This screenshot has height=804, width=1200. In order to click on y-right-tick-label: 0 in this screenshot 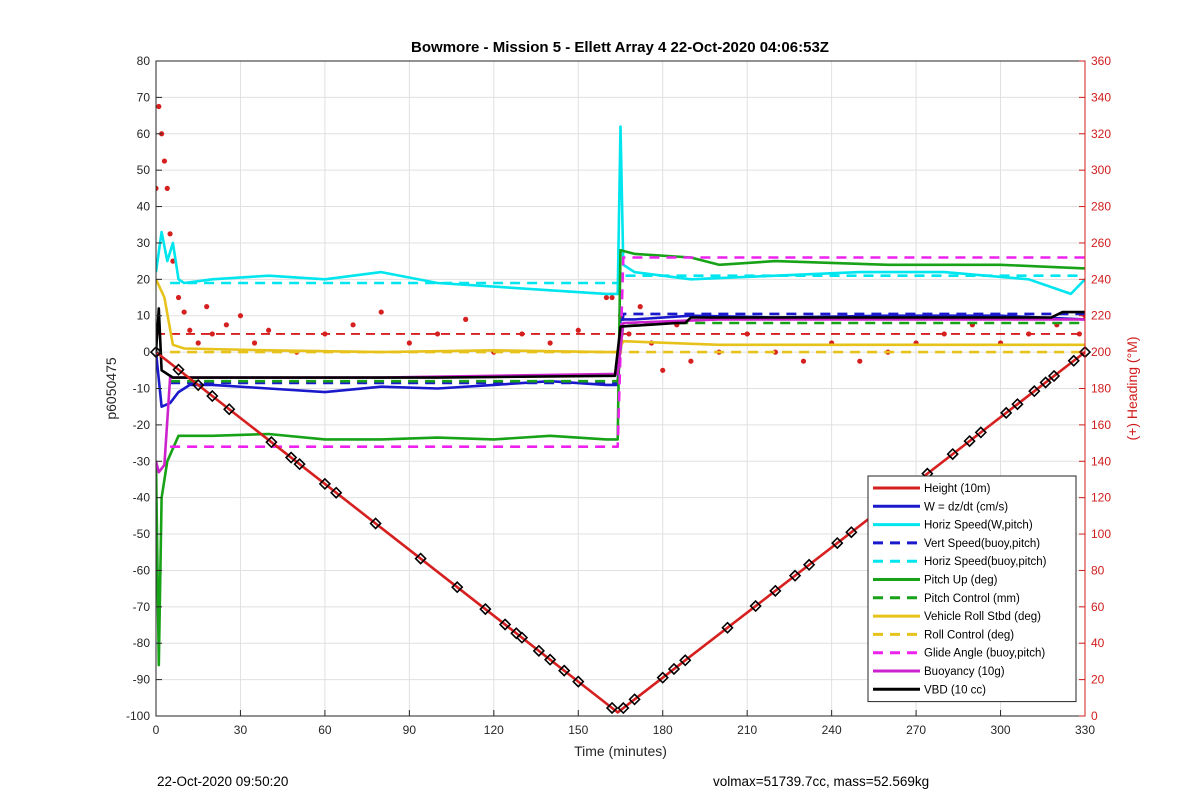, I will do `click(1094, 716)`.